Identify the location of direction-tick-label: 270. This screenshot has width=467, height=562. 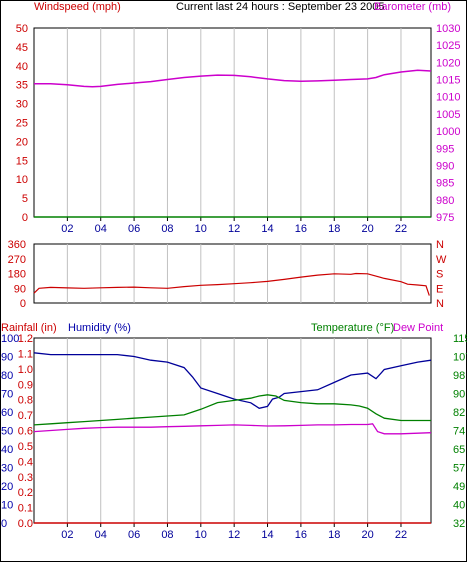
(17, 260).